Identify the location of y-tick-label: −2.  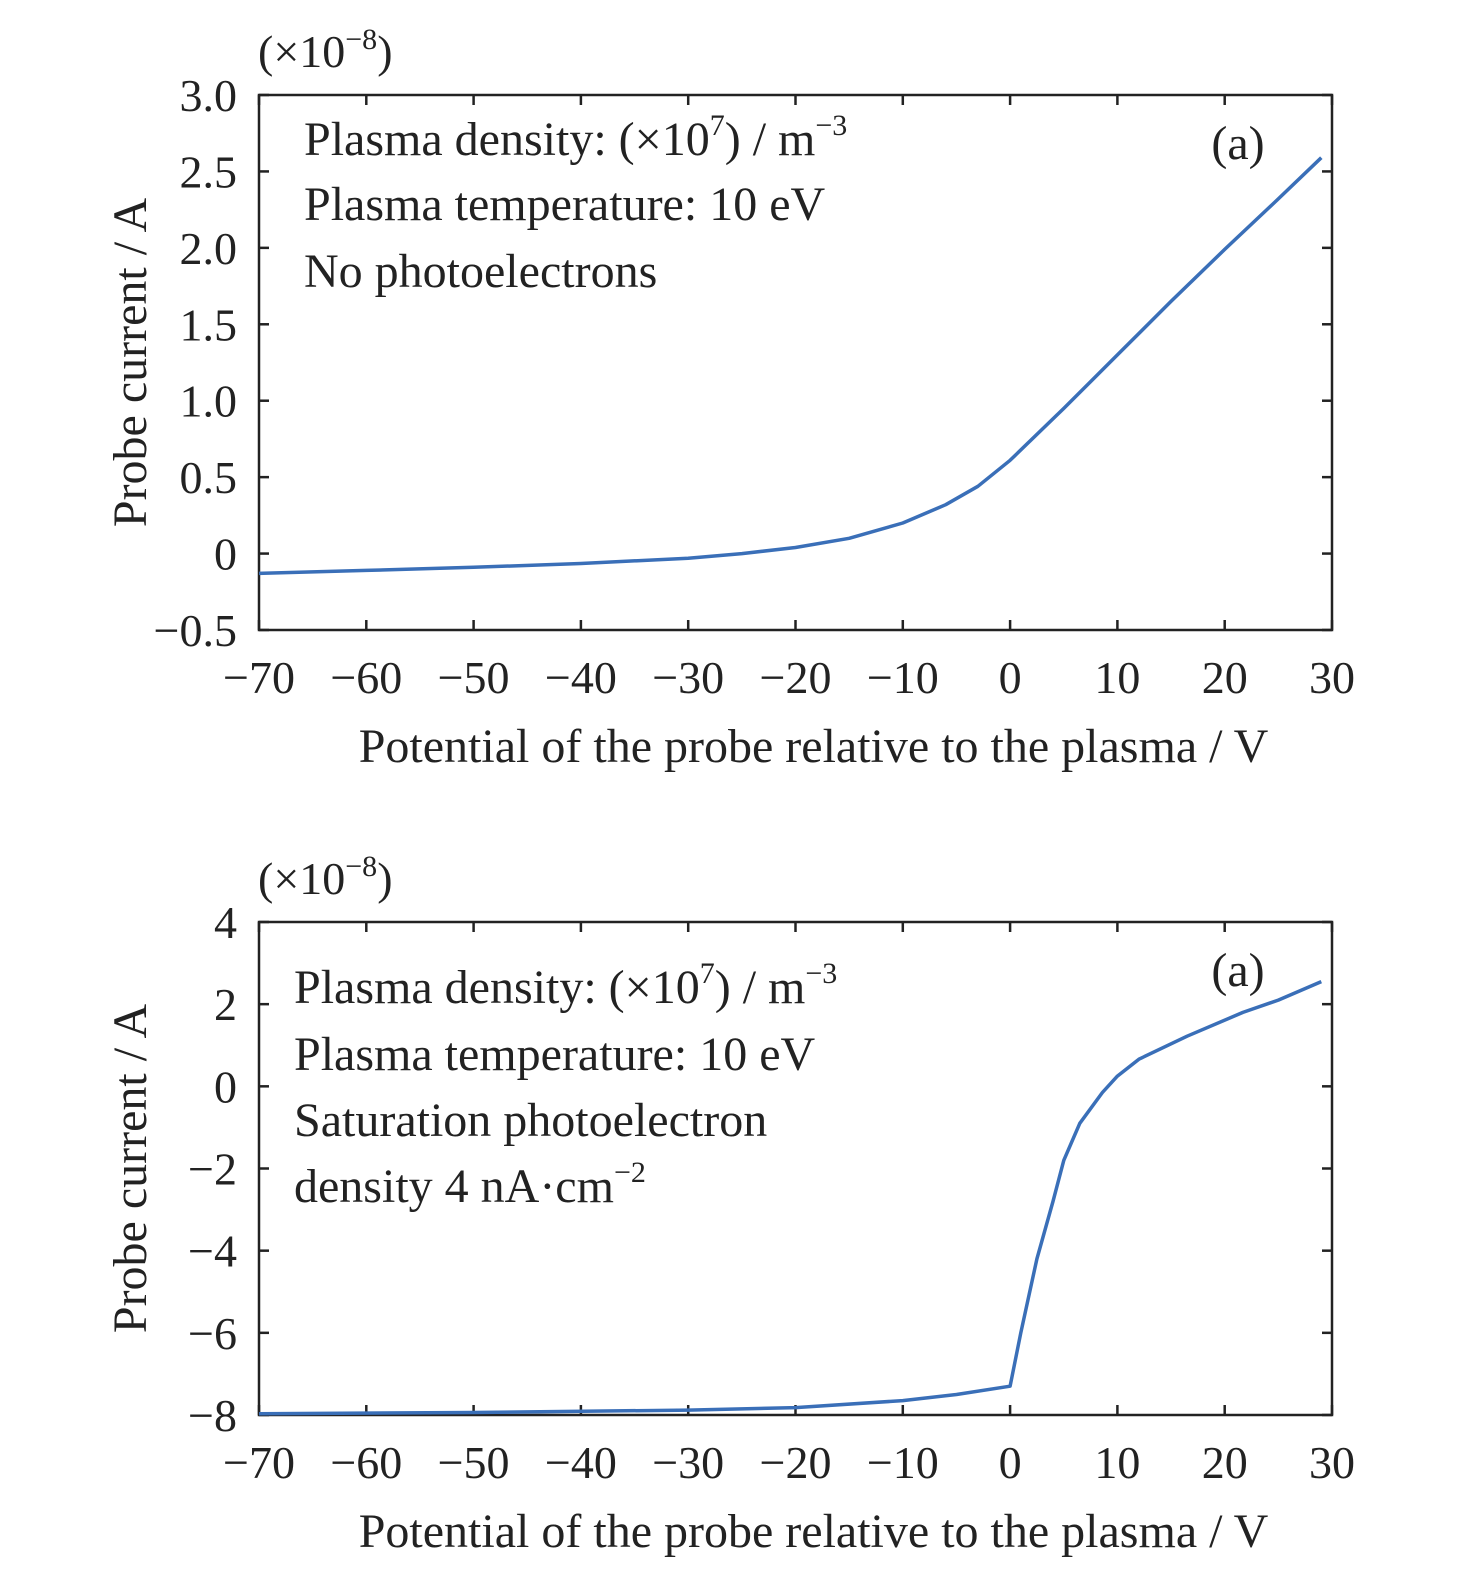
(212, 1169).